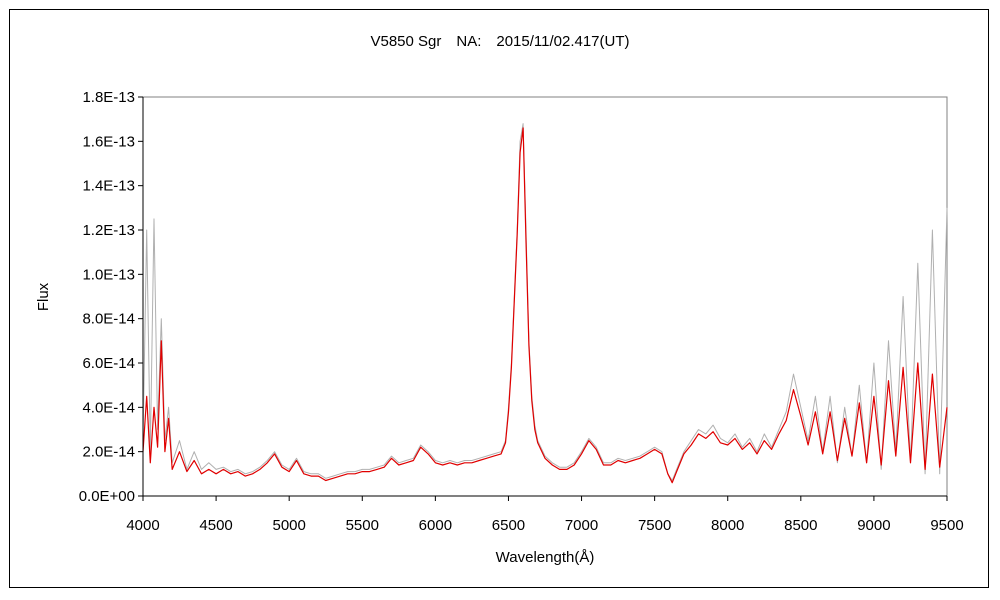  What do you see at coordinates (654, 525) in the screenshot?
I see `x-tick-label: 7500` at bounding box center [654, 525].